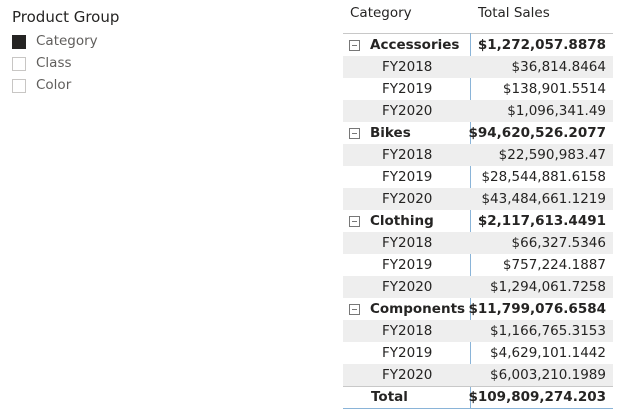 Image resolution: width=621 pixels, height=418 pixels. Describe the element at coordinates (478, 408) in the screenshot. I see `bottom-rule` at that location.